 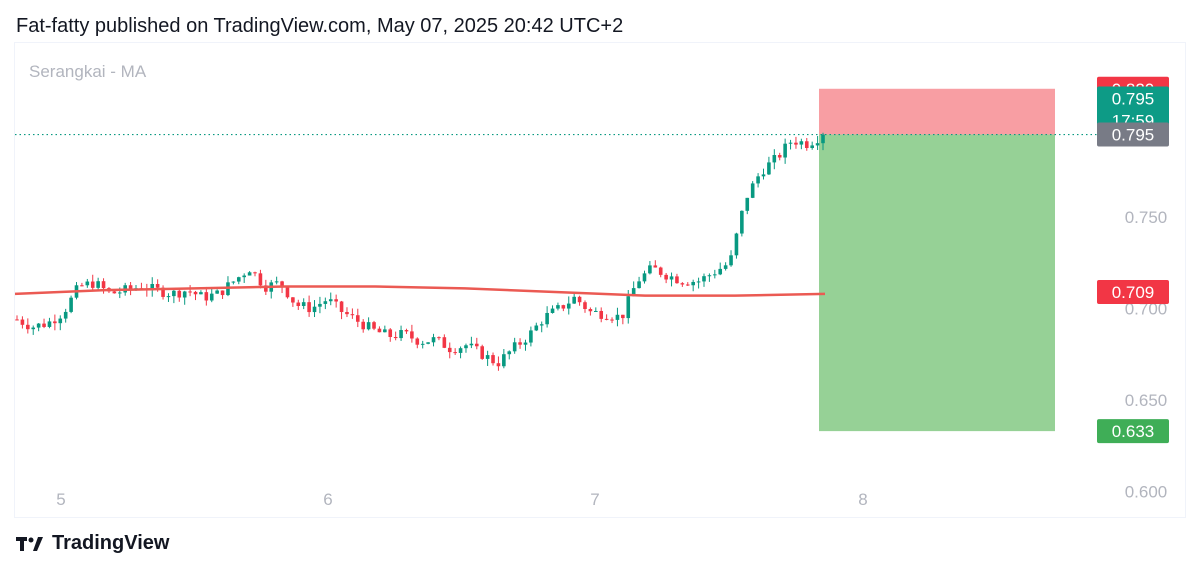 I want to click on footer-brand: TradingView, so click(x=111, y=543).